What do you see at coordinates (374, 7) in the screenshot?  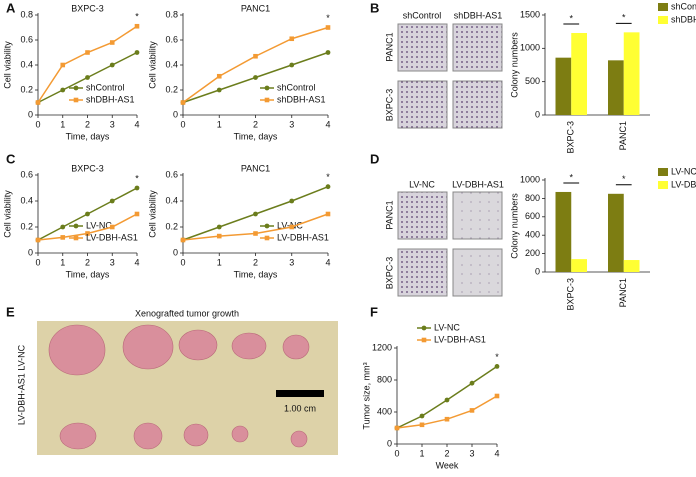 I see `panel-letter: B` at bounding box center [374, 7].